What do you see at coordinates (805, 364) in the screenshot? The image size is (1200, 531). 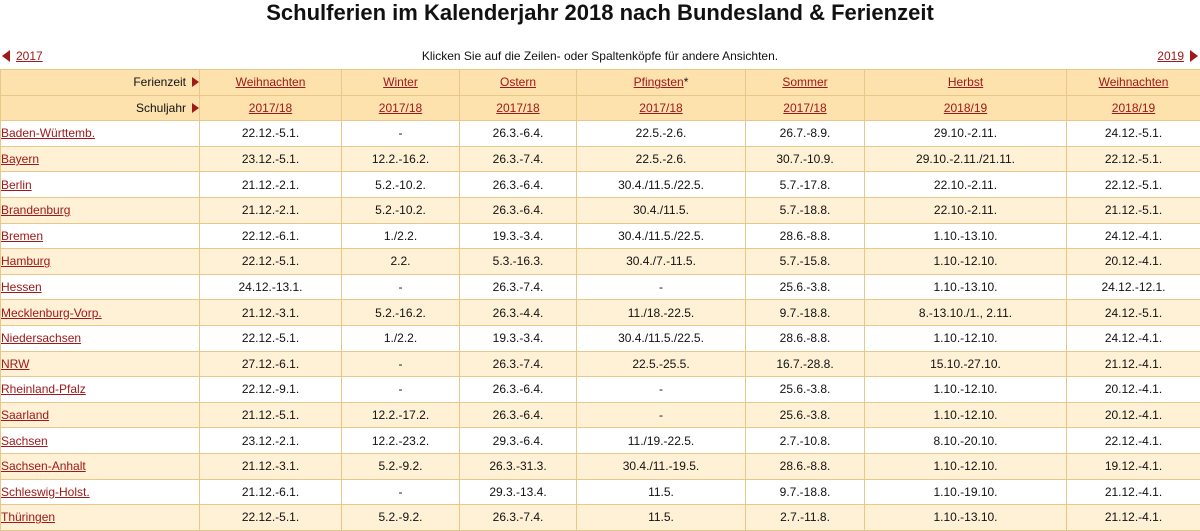 I see `holiday-cell: 16.7.-28.8.` at bounding box center [805, 364].